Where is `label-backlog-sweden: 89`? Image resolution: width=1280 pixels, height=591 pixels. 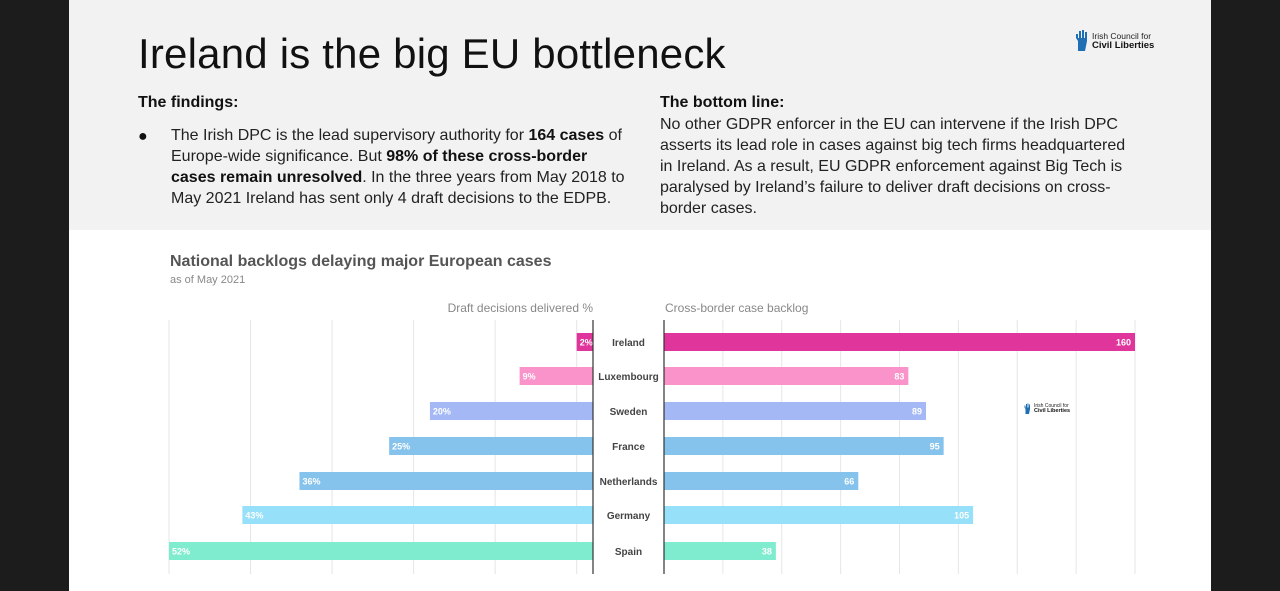
label-backlog-sweden: 89 is located at coordinates (917, 412).